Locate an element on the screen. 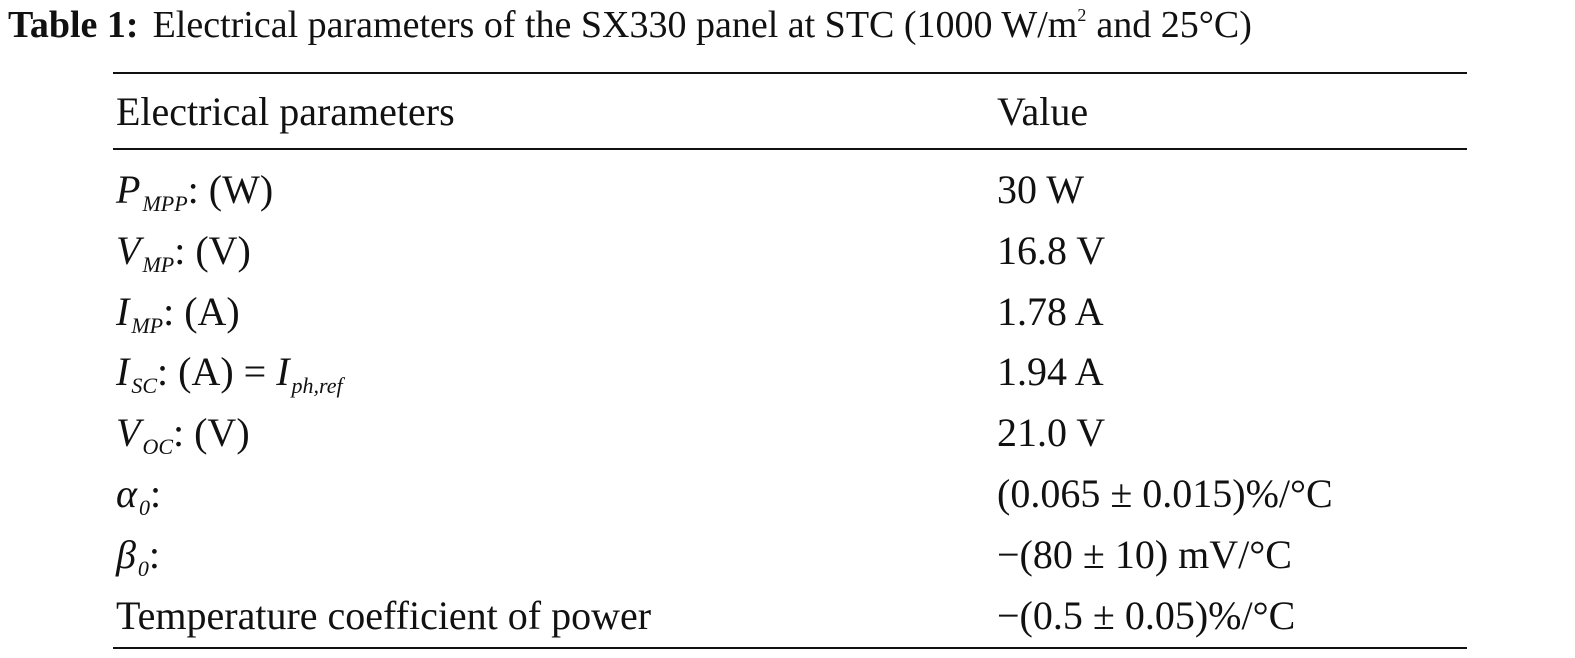  label-cell: VMP: (V) is located at coordinates (183, 252).